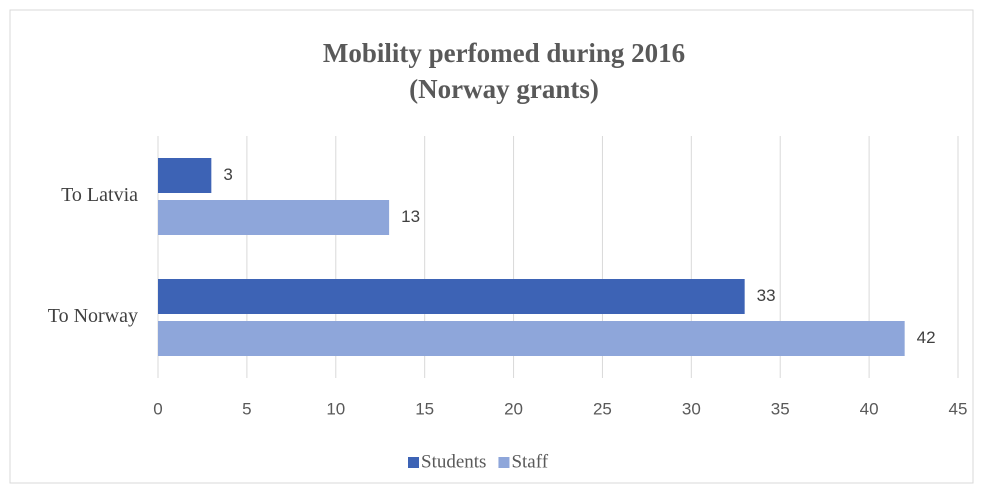  What do you see at coordinates (410, 216) in the screenshot?
I see `data-label: 13` at bounding box center [410, 216].